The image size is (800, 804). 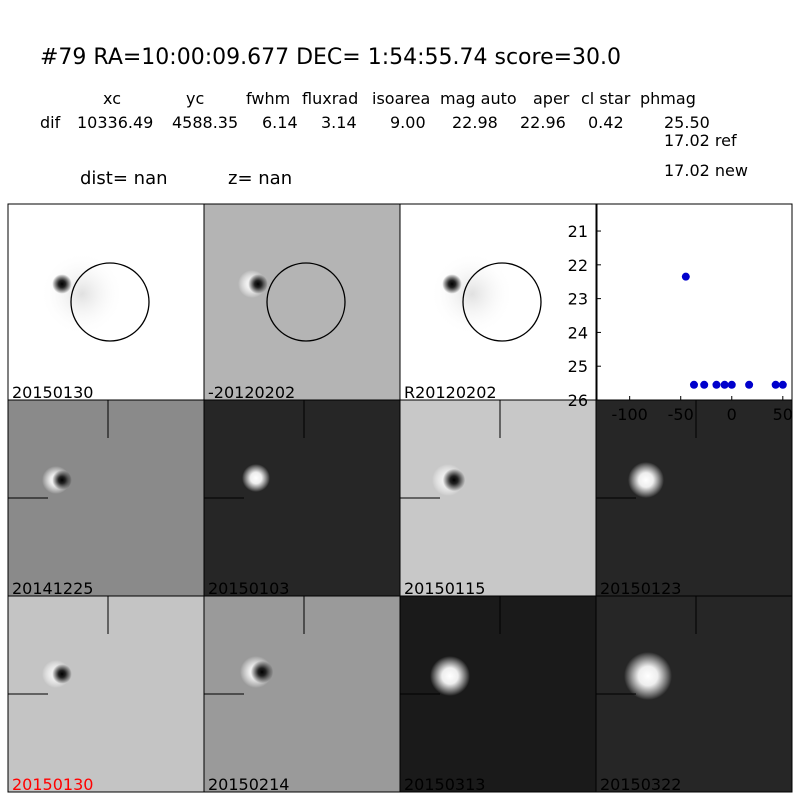 I want to click on plot-bg, so click(x=694, y=302).